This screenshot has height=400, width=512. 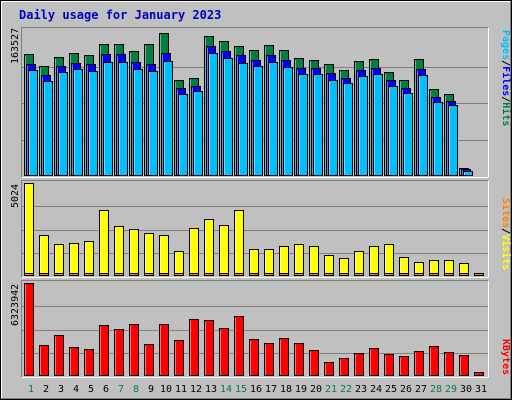 I want to click on day-label-17: 17, so click(x=271, y=389).